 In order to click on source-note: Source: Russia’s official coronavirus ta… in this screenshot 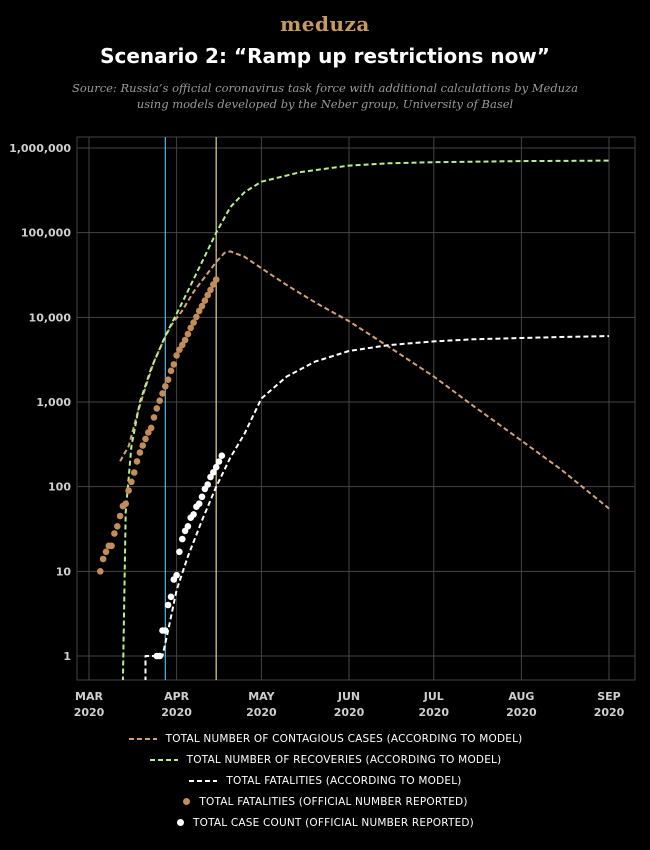, I will do `click(325, 96)`.